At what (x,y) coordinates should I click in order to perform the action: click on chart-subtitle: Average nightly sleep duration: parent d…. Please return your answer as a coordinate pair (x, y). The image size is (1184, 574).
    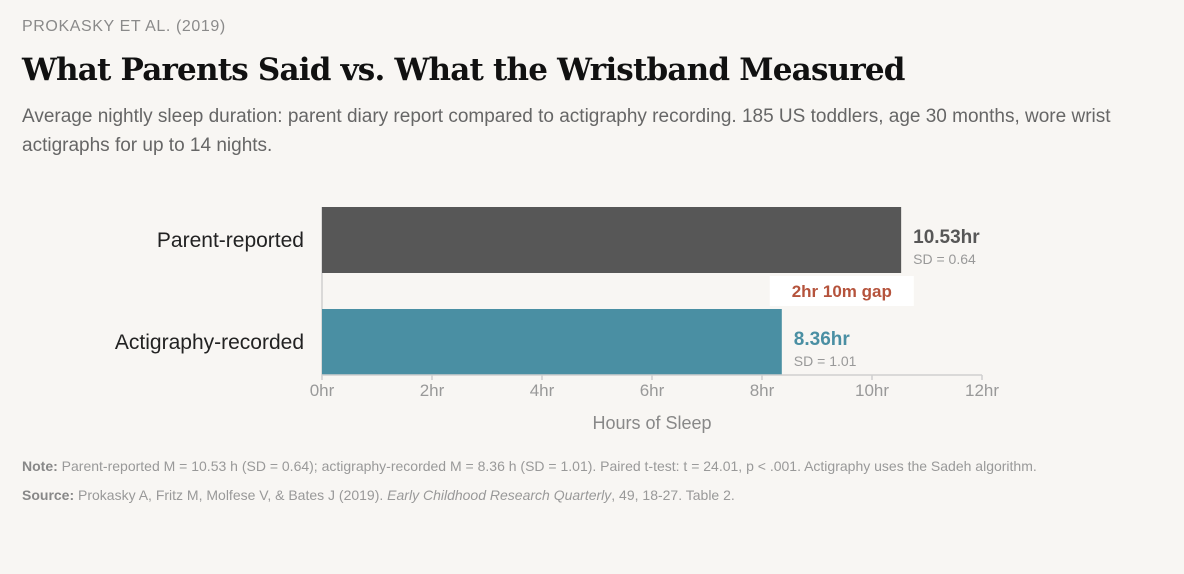
    Looking at the image, I should click on (566, 131).